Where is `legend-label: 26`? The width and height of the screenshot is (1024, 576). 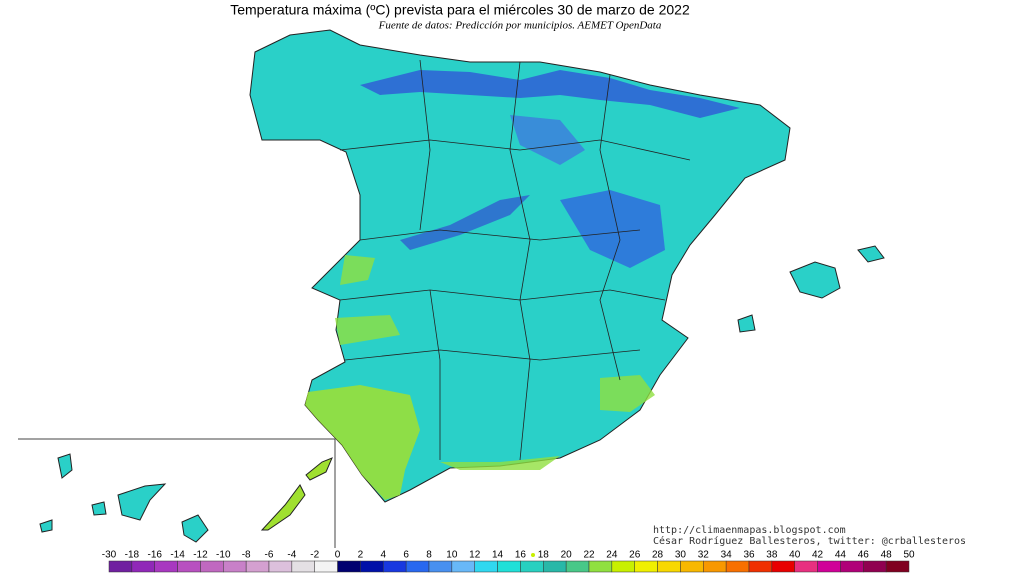
legend-label: 26 is located at coordinates (635, 555).